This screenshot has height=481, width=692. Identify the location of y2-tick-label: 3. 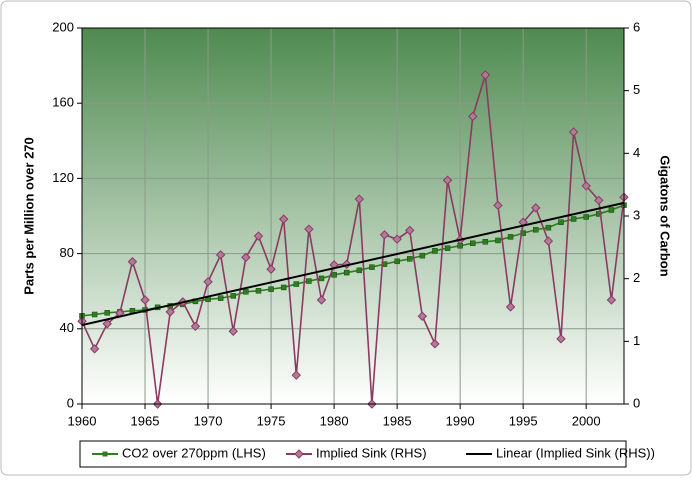
(636, 214).